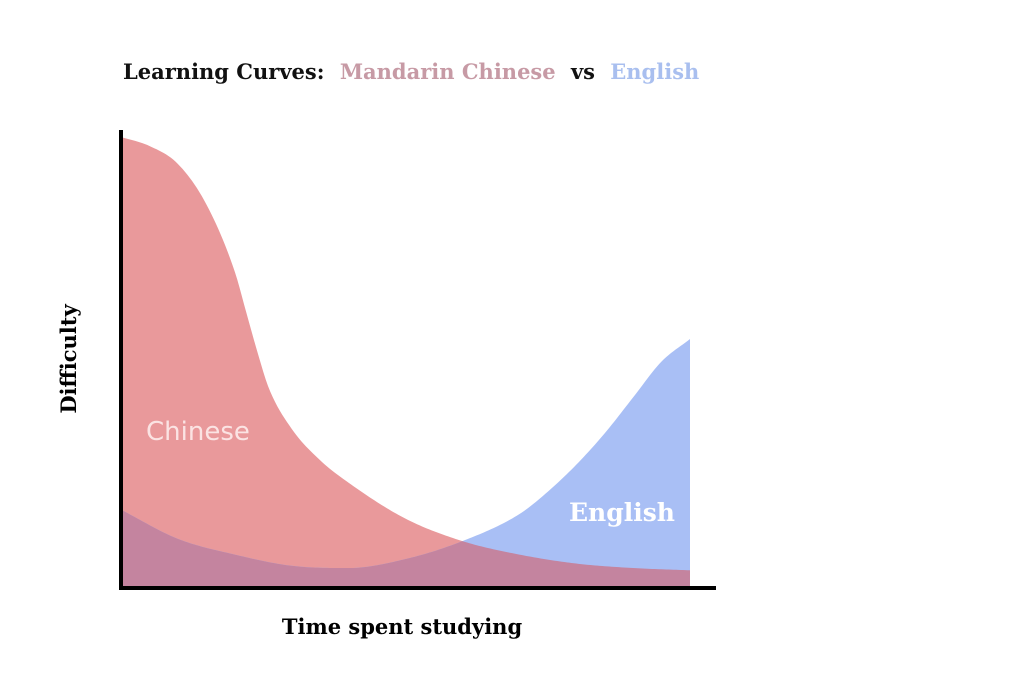 The width and height of the screenshot is (1024, 683). What do you see at coordinates (582, 71) in the screenshot?
I see `chart-title-joiner: vs` at bounding box center [582, 71].